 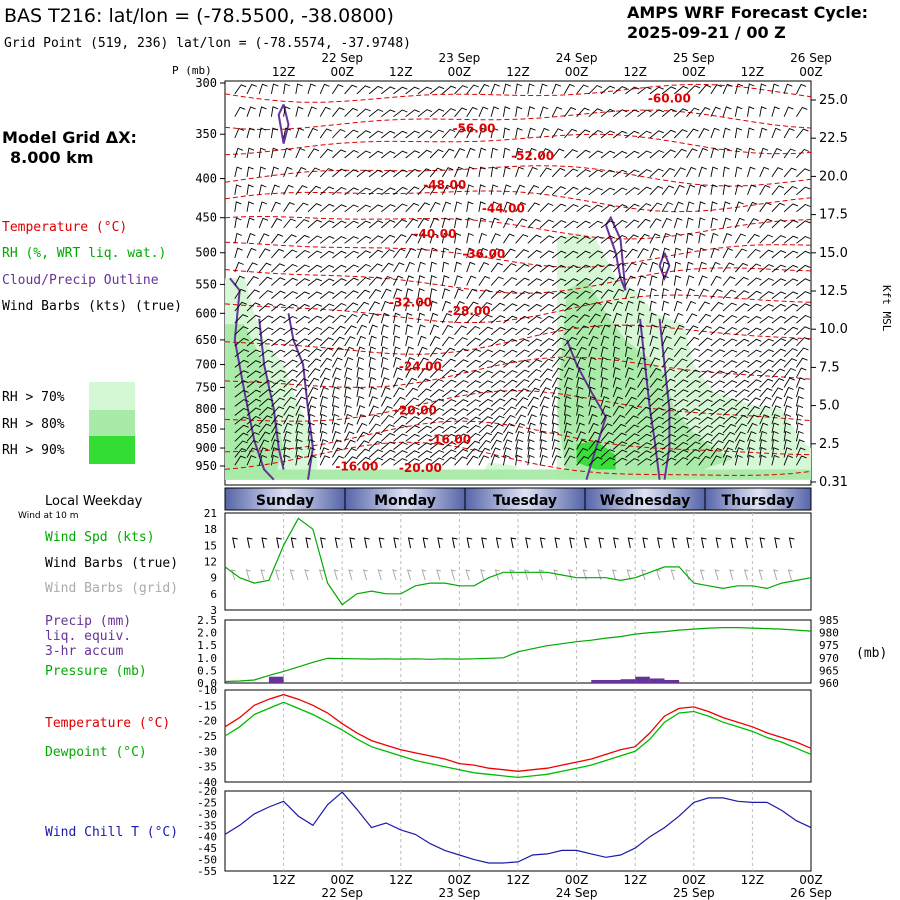 What do you see at coordinates (747, 543) in the screenshot?
I see `true-barb` at bounding box center [747, 543].